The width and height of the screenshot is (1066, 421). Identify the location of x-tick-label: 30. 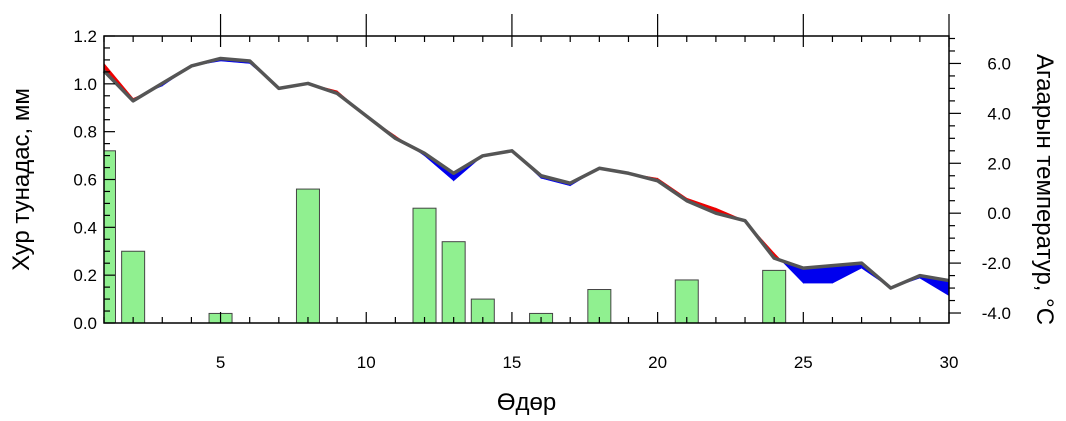
(949, 362).